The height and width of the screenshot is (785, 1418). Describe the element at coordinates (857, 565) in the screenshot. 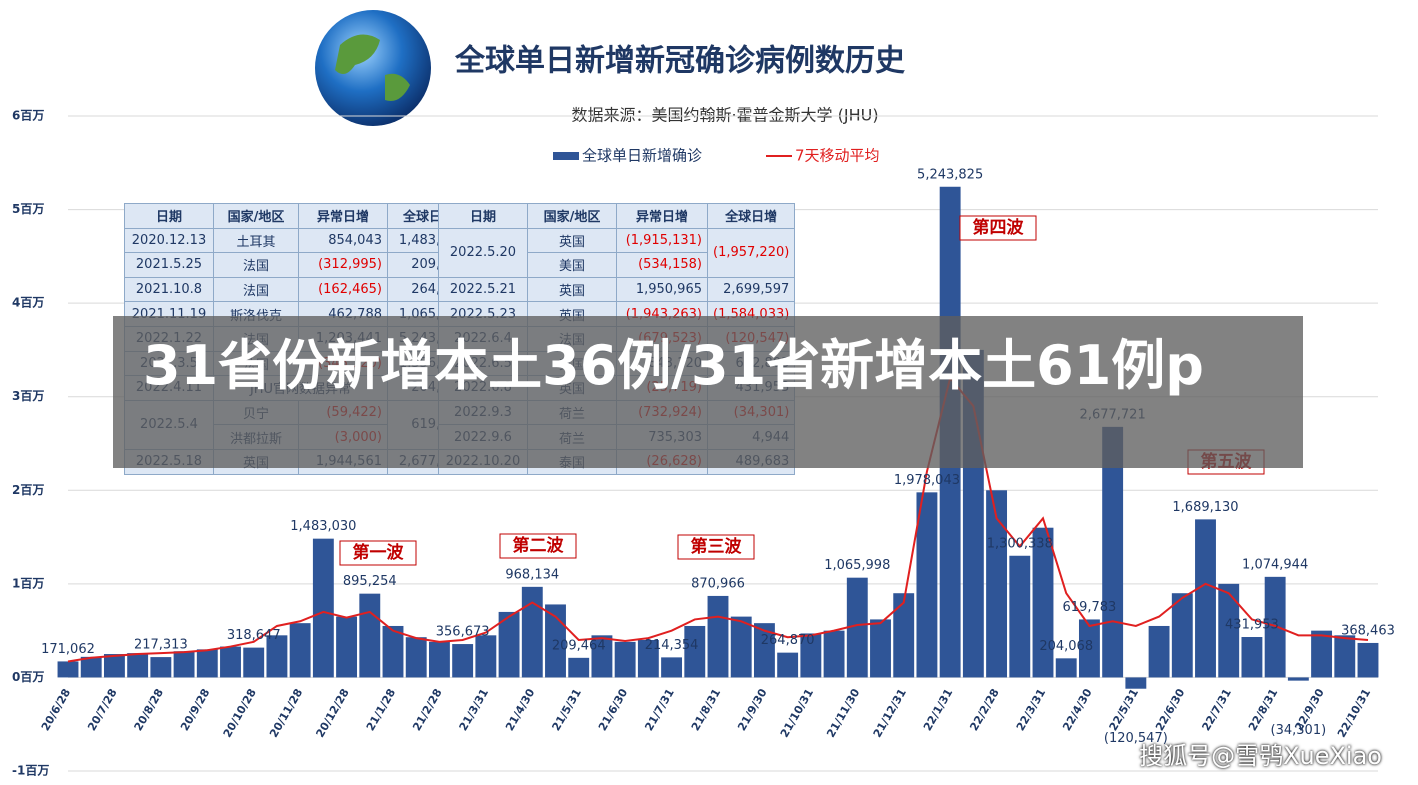

I see `value-label: 1,065,998` at that location.